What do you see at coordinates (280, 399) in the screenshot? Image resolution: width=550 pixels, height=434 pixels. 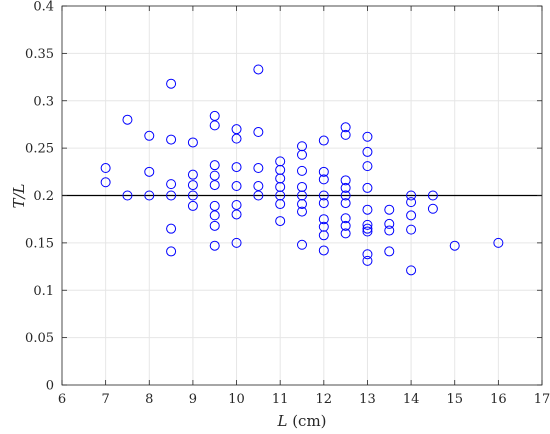 I see `x-tick-label: 11` at bounding box center [280, 399].